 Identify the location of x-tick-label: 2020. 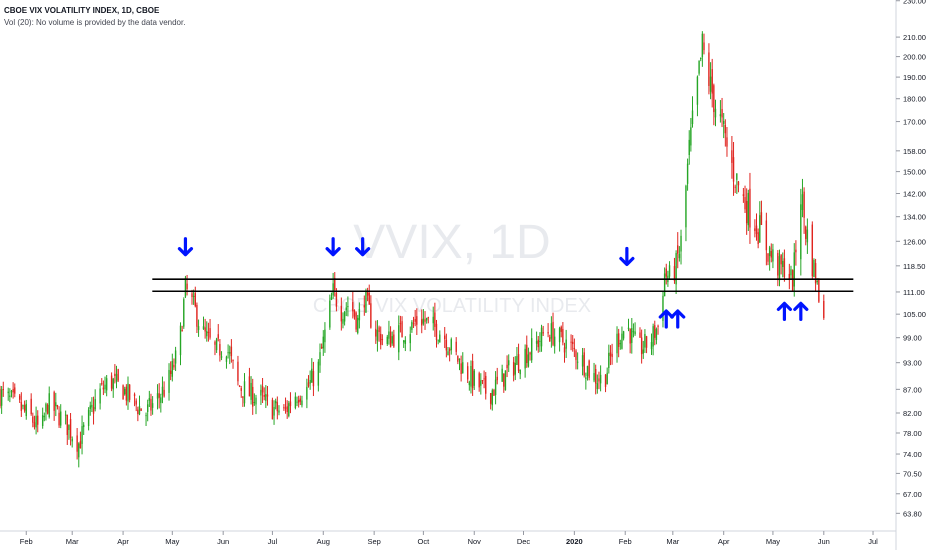
(574, 541).